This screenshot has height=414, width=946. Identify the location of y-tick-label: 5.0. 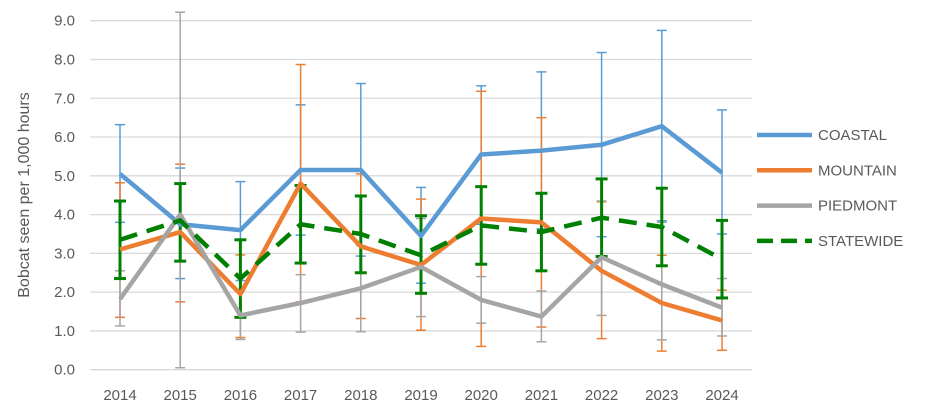
(64, 176).